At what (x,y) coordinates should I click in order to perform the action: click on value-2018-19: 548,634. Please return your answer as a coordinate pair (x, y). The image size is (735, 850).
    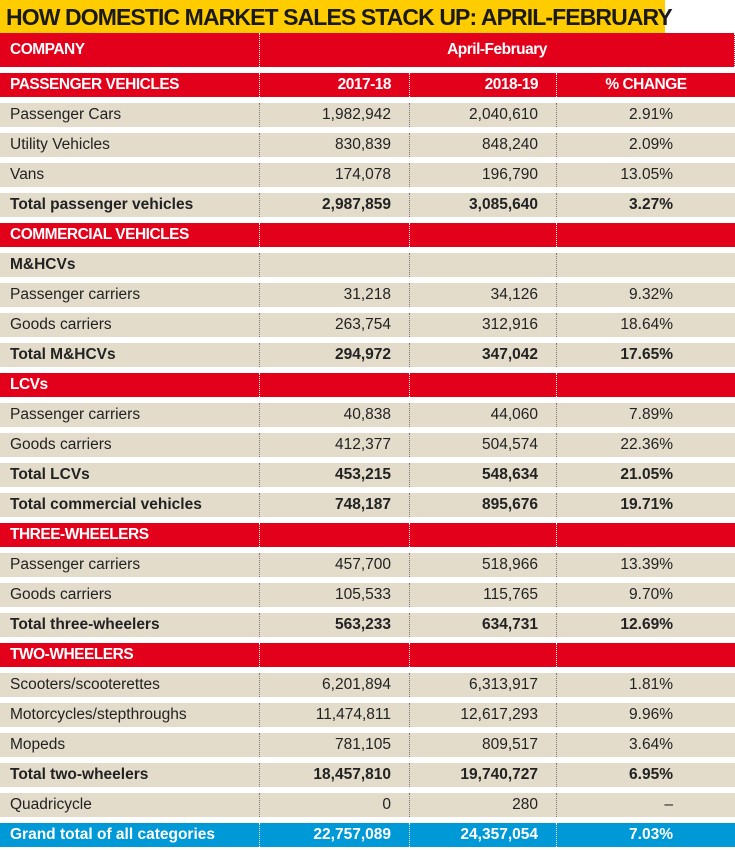
    Looking at the image, I should click on (483, 475).